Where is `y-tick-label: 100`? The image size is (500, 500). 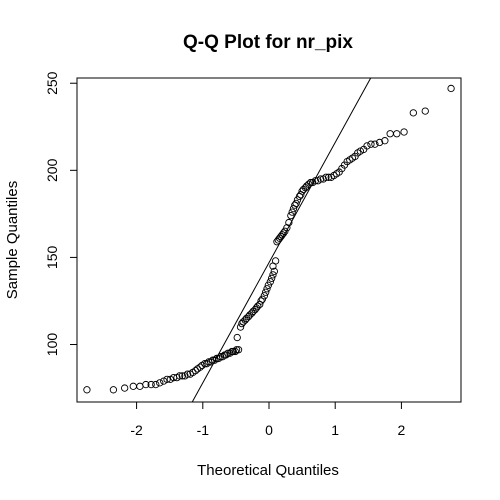
y-tick-label: 100 is located at coordinates (52, 345).